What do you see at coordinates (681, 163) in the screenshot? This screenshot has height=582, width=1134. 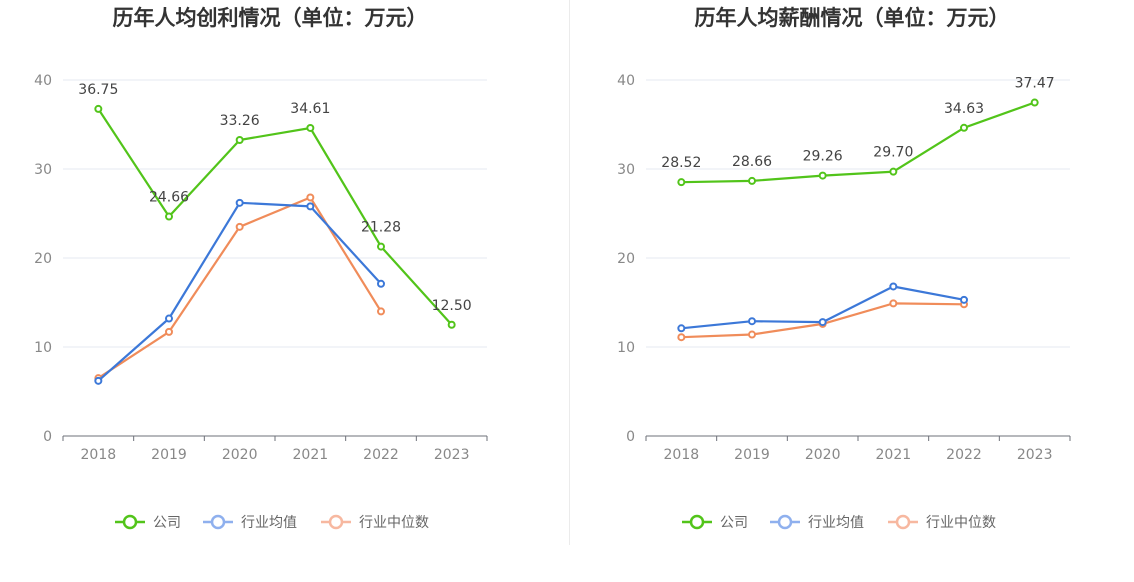 I see `data-label: 28.52` at bounding box center [681, 163].